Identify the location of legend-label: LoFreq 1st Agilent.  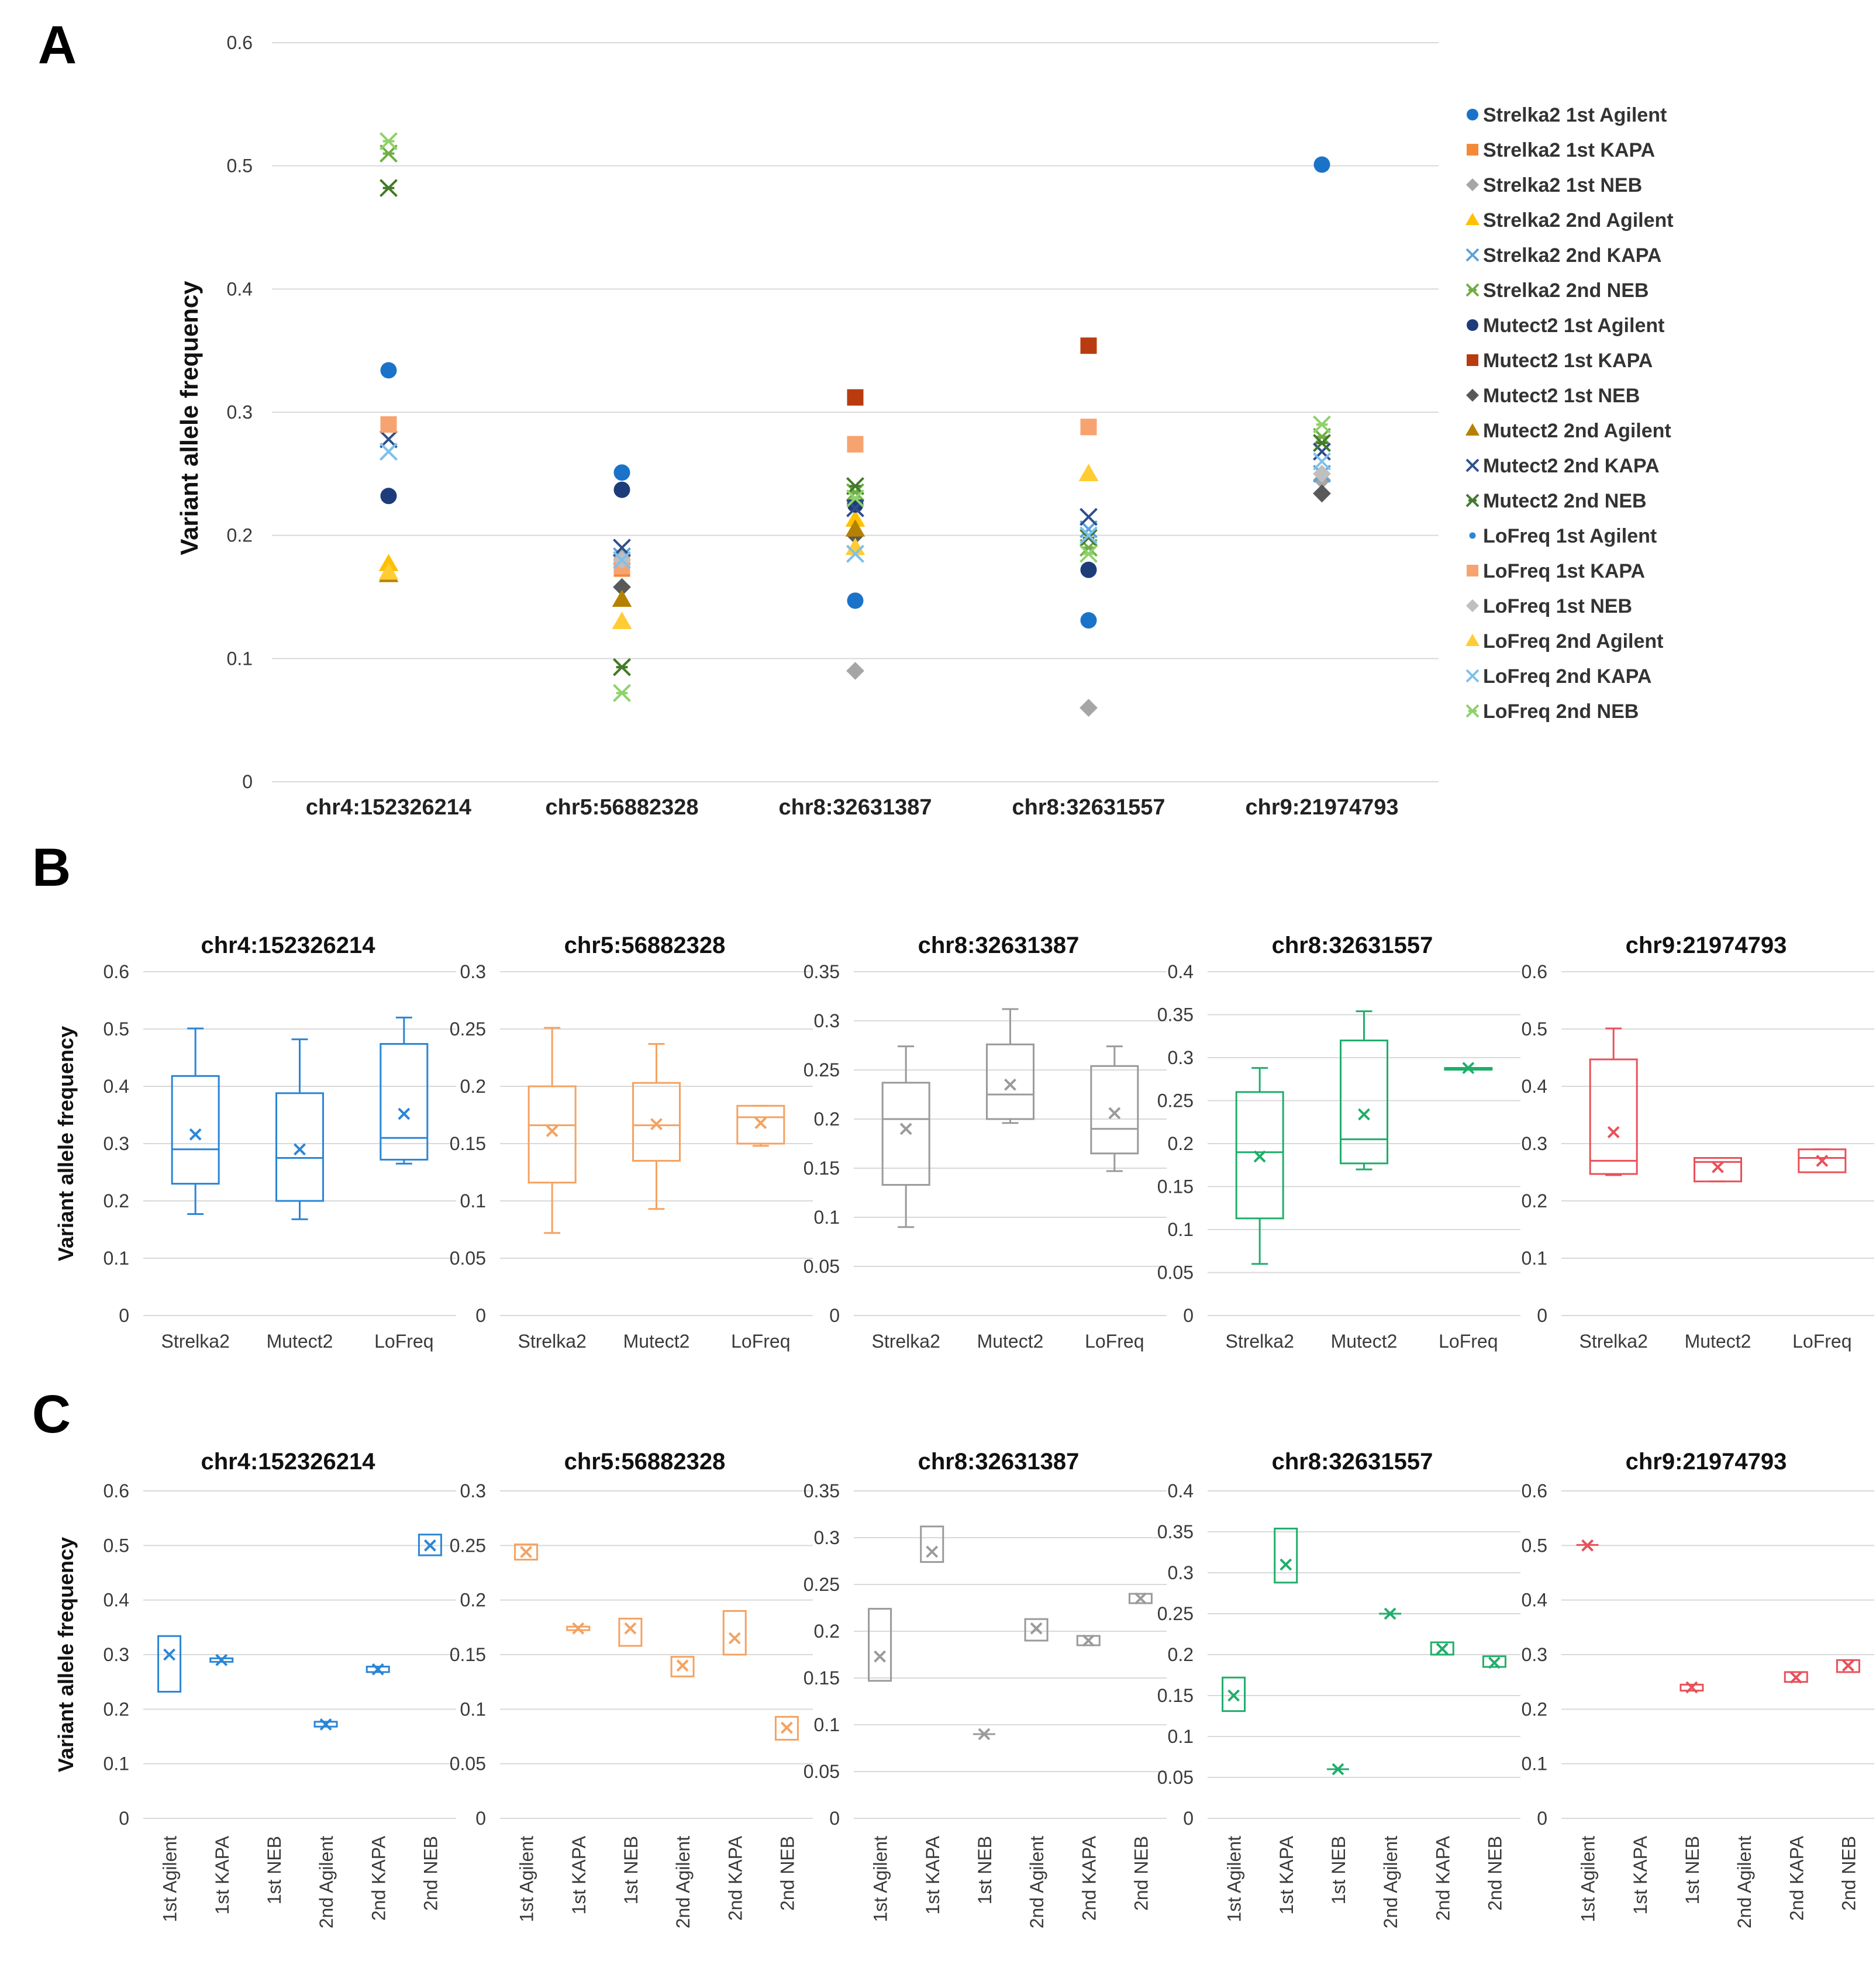
(1570, 536).